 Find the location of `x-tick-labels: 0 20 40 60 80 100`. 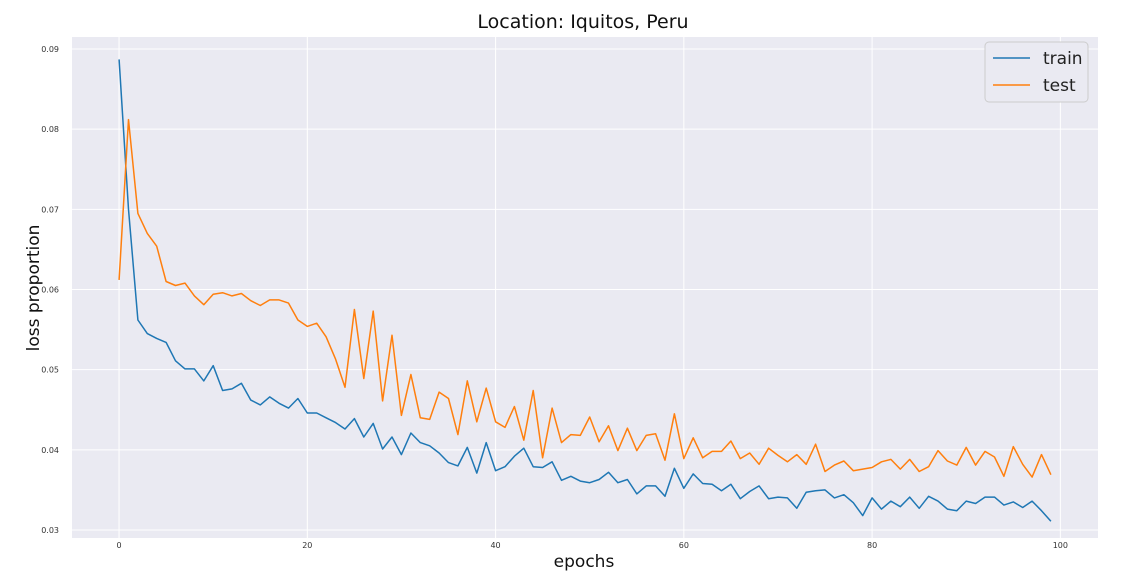

x-tick-labels: 0 20 40 60 80 100 is located at coordinates (592, 545).